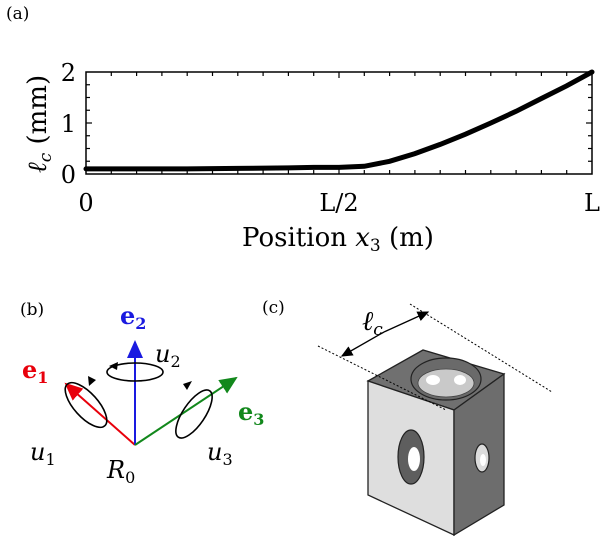 Image resolution: width=602 pixels, height=537 pixels. Describe the element at coordinates (433, 380) in the screenshot. I see `top-hole-window-a` at that location.